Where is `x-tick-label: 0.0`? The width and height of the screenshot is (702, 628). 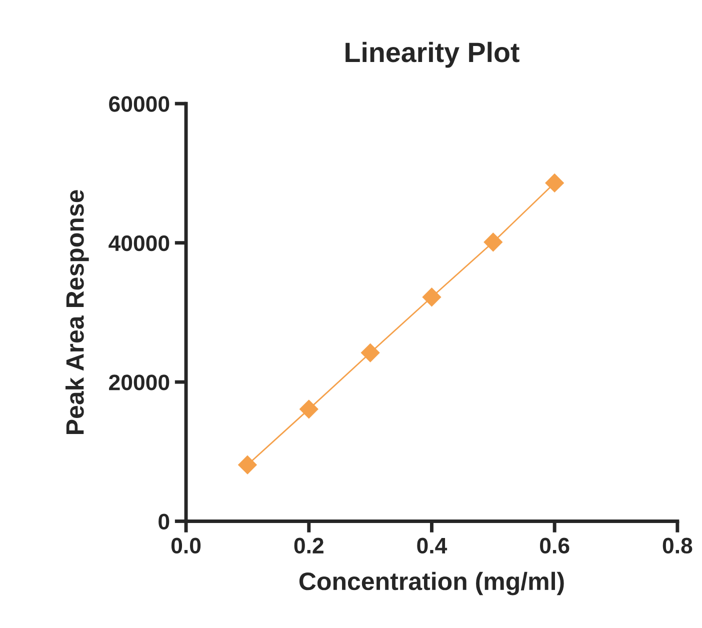 x-tick-label: 0.0 is located at coordinates (186, 546).